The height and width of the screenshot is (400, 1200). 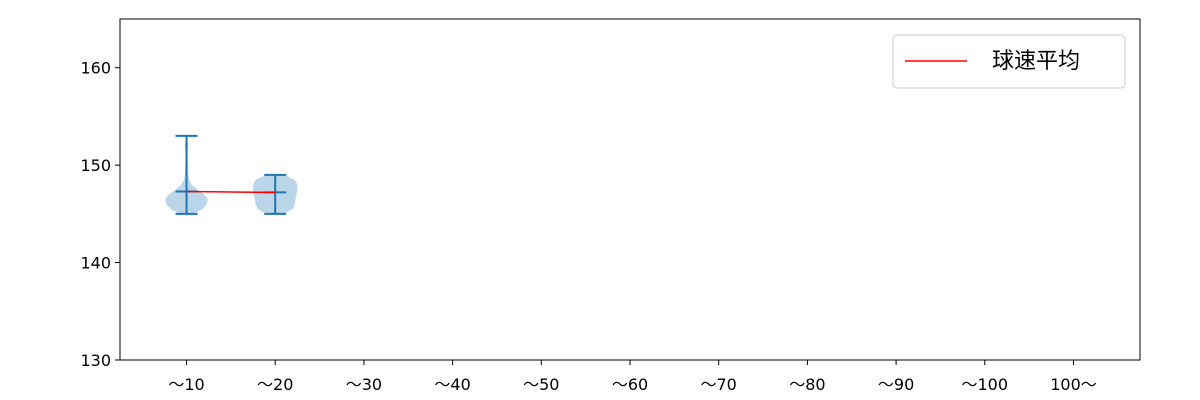 What do you see at coordinates (452, 384) in the screenshot?
I see `x-tick-label: ～40` at bounding box center [452, 384].